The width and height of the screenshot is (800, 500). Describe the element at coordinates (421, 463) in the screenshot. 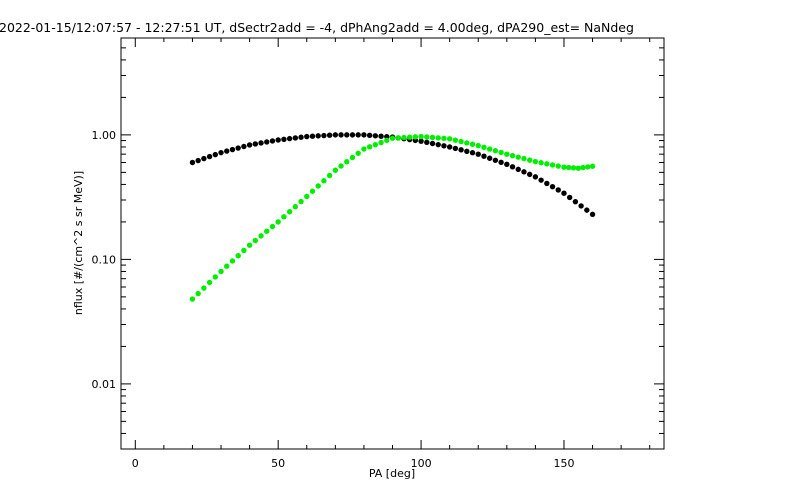

I see `x-tick-label: 100` at that location.